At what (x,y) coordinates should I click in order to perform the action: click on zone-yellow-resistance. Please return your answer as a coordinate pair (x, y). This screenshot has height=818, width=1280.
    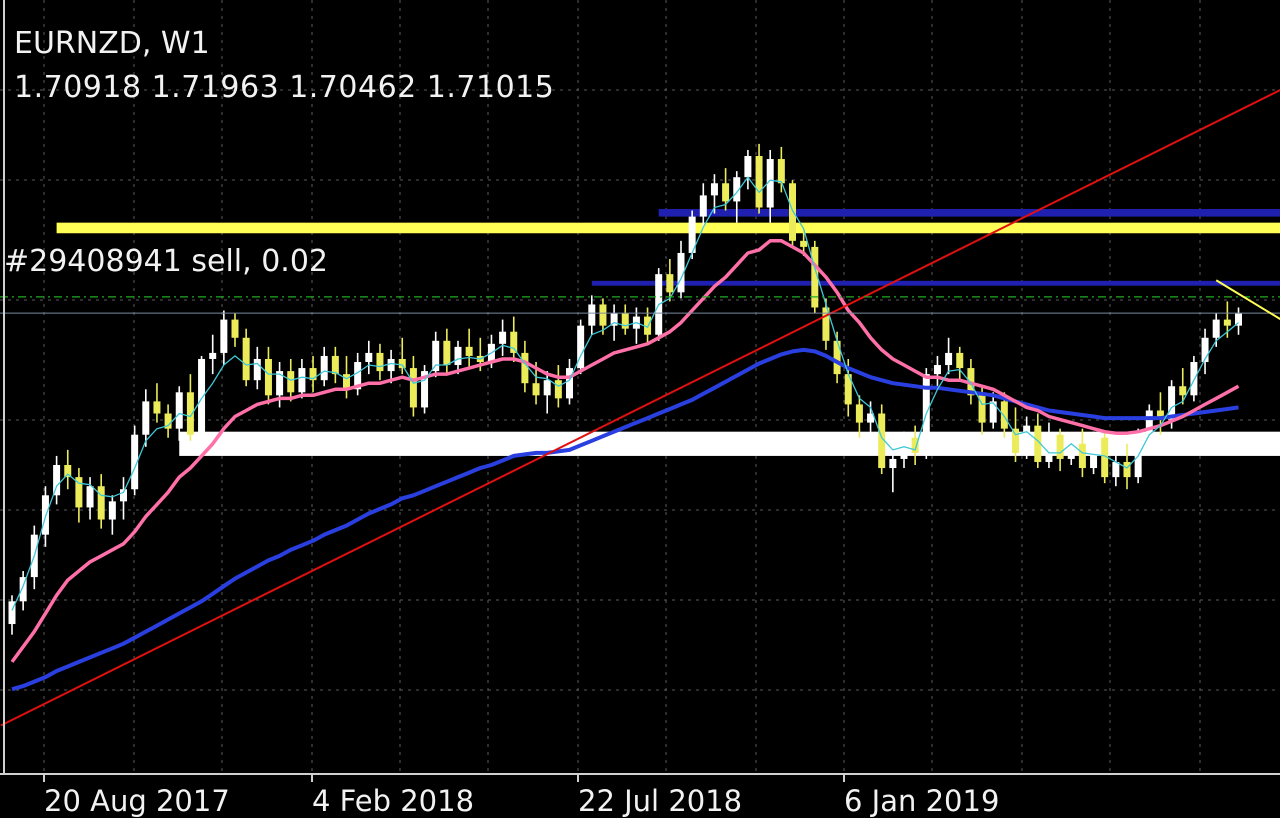
    Looking at the image, I should click on (668, 228).